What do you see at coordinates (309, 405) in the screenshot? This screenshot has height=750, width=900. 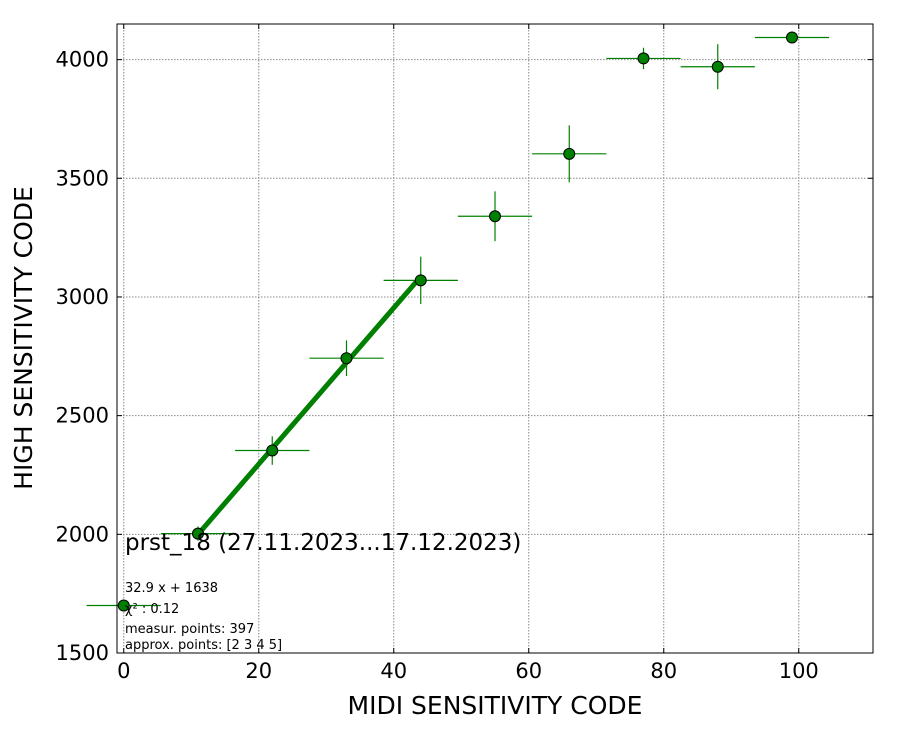 I see `fit-line` at bounding box center [309, 405].